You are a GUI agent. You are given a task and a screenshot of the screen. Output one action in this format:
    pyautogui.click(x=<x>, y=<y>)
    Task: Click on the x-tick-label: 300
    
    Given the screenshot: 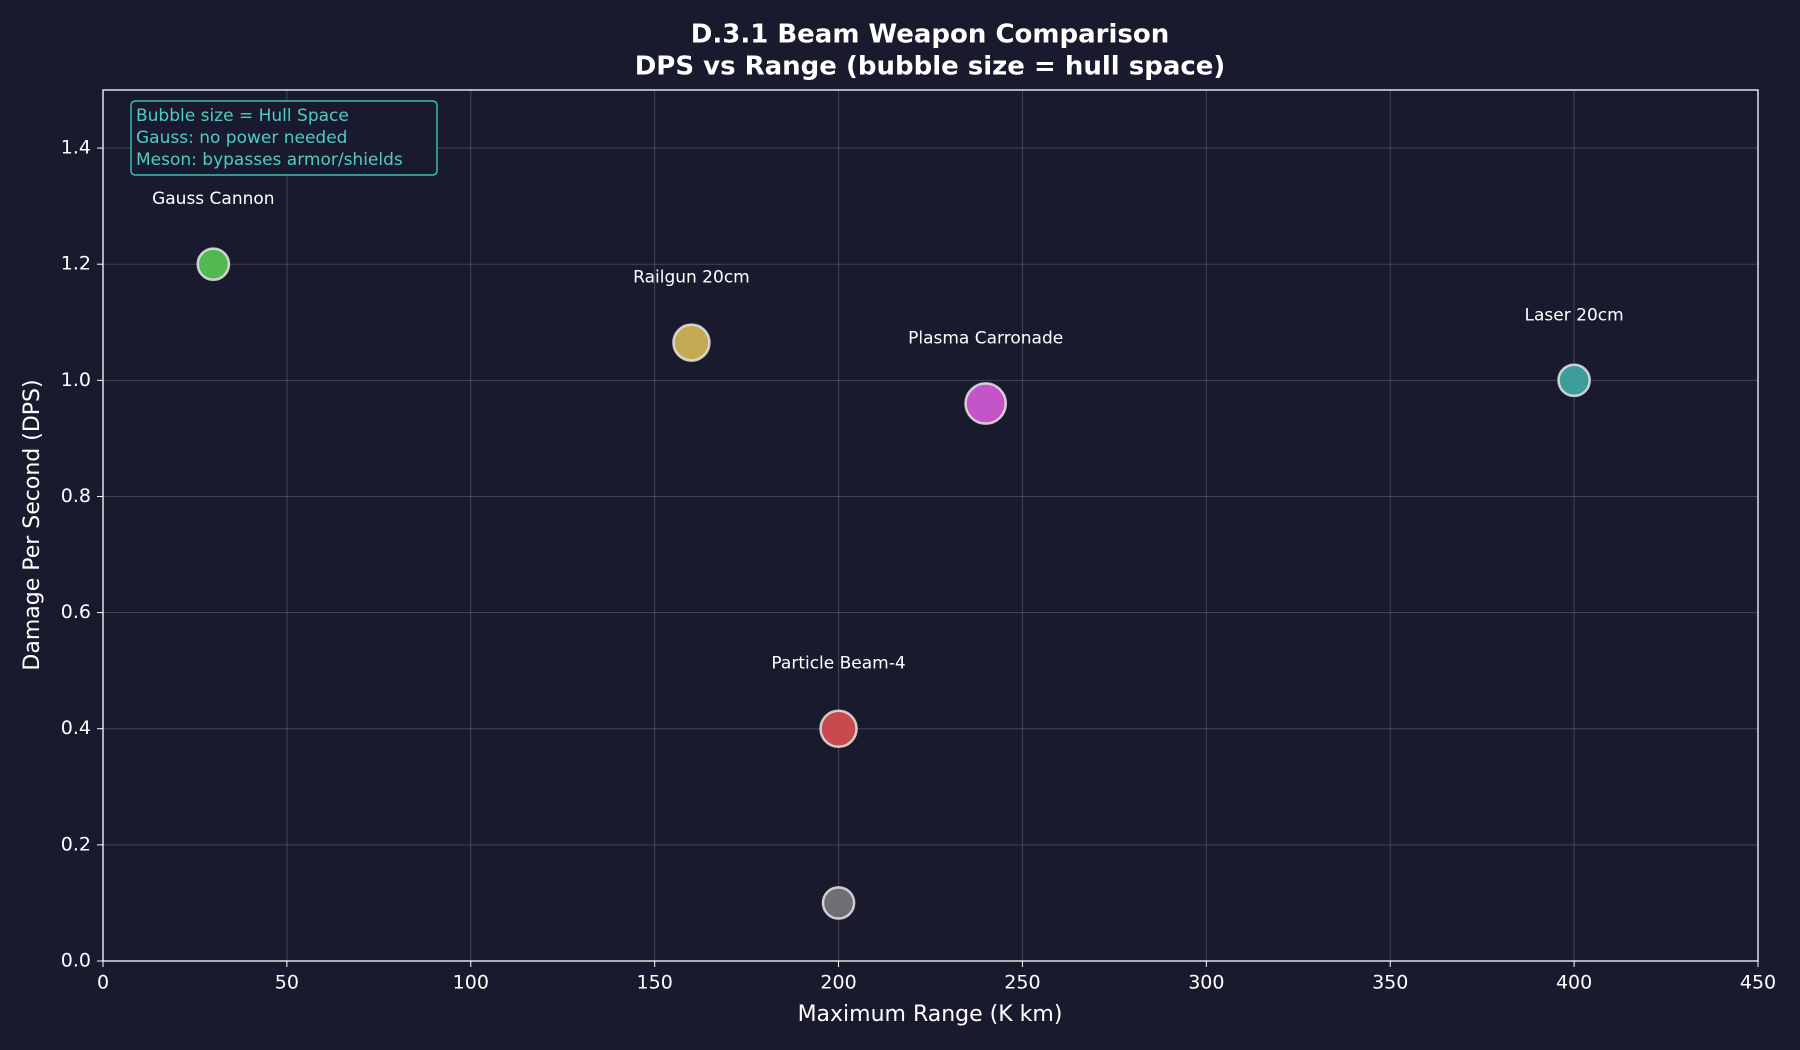 What is the action you would take?
    pyautogui.click(x=1206, y=983)
    